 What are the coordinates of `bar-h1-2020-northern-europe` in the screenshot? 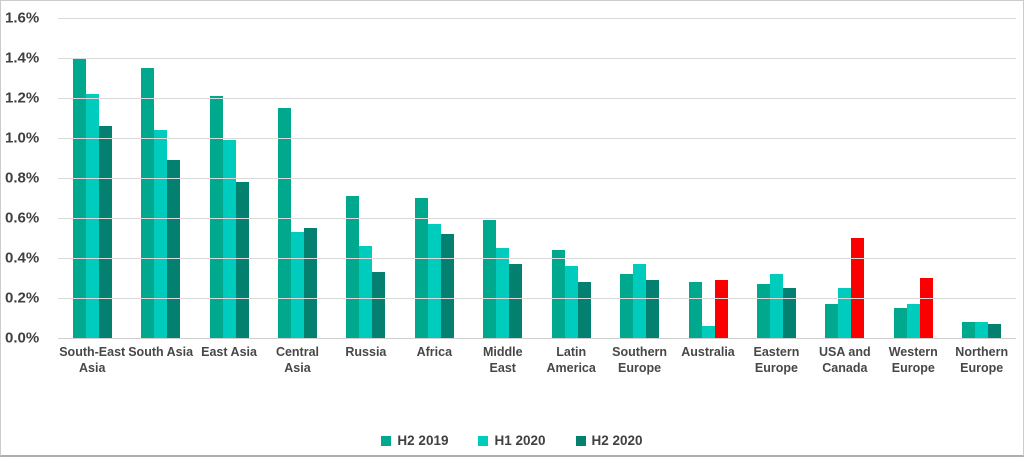 It's located at (982, 330).